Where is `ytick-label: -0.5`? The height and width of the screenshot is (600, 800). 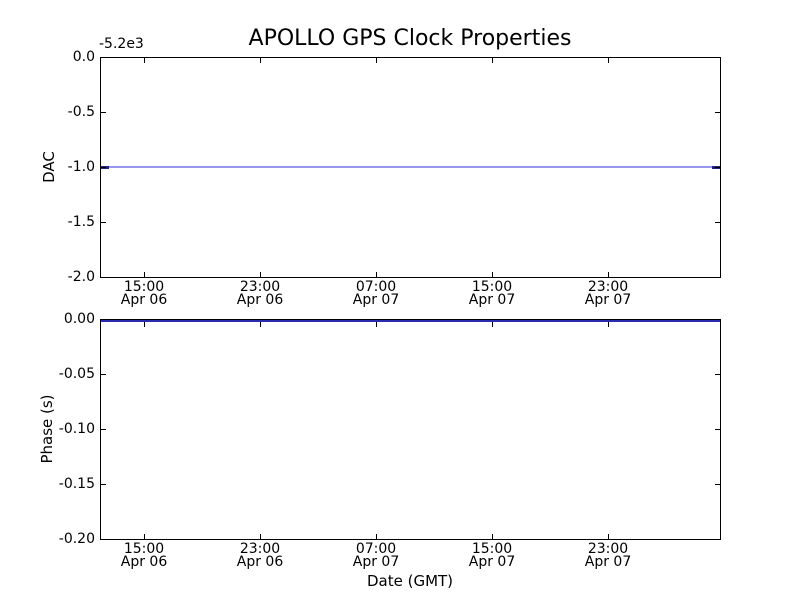 ytick-label: -0.5 is located at coordinates (81, 112).